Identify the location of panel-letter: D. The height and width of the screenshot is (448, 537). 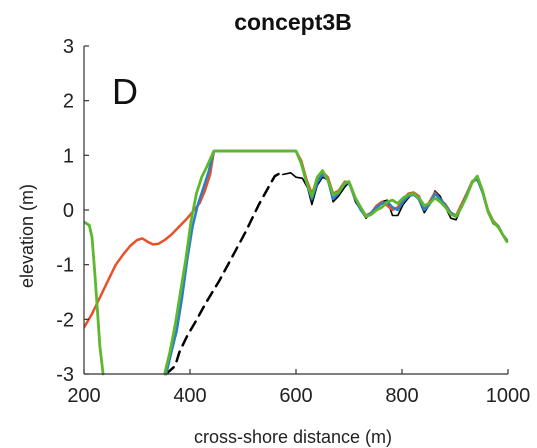
(125, 91).